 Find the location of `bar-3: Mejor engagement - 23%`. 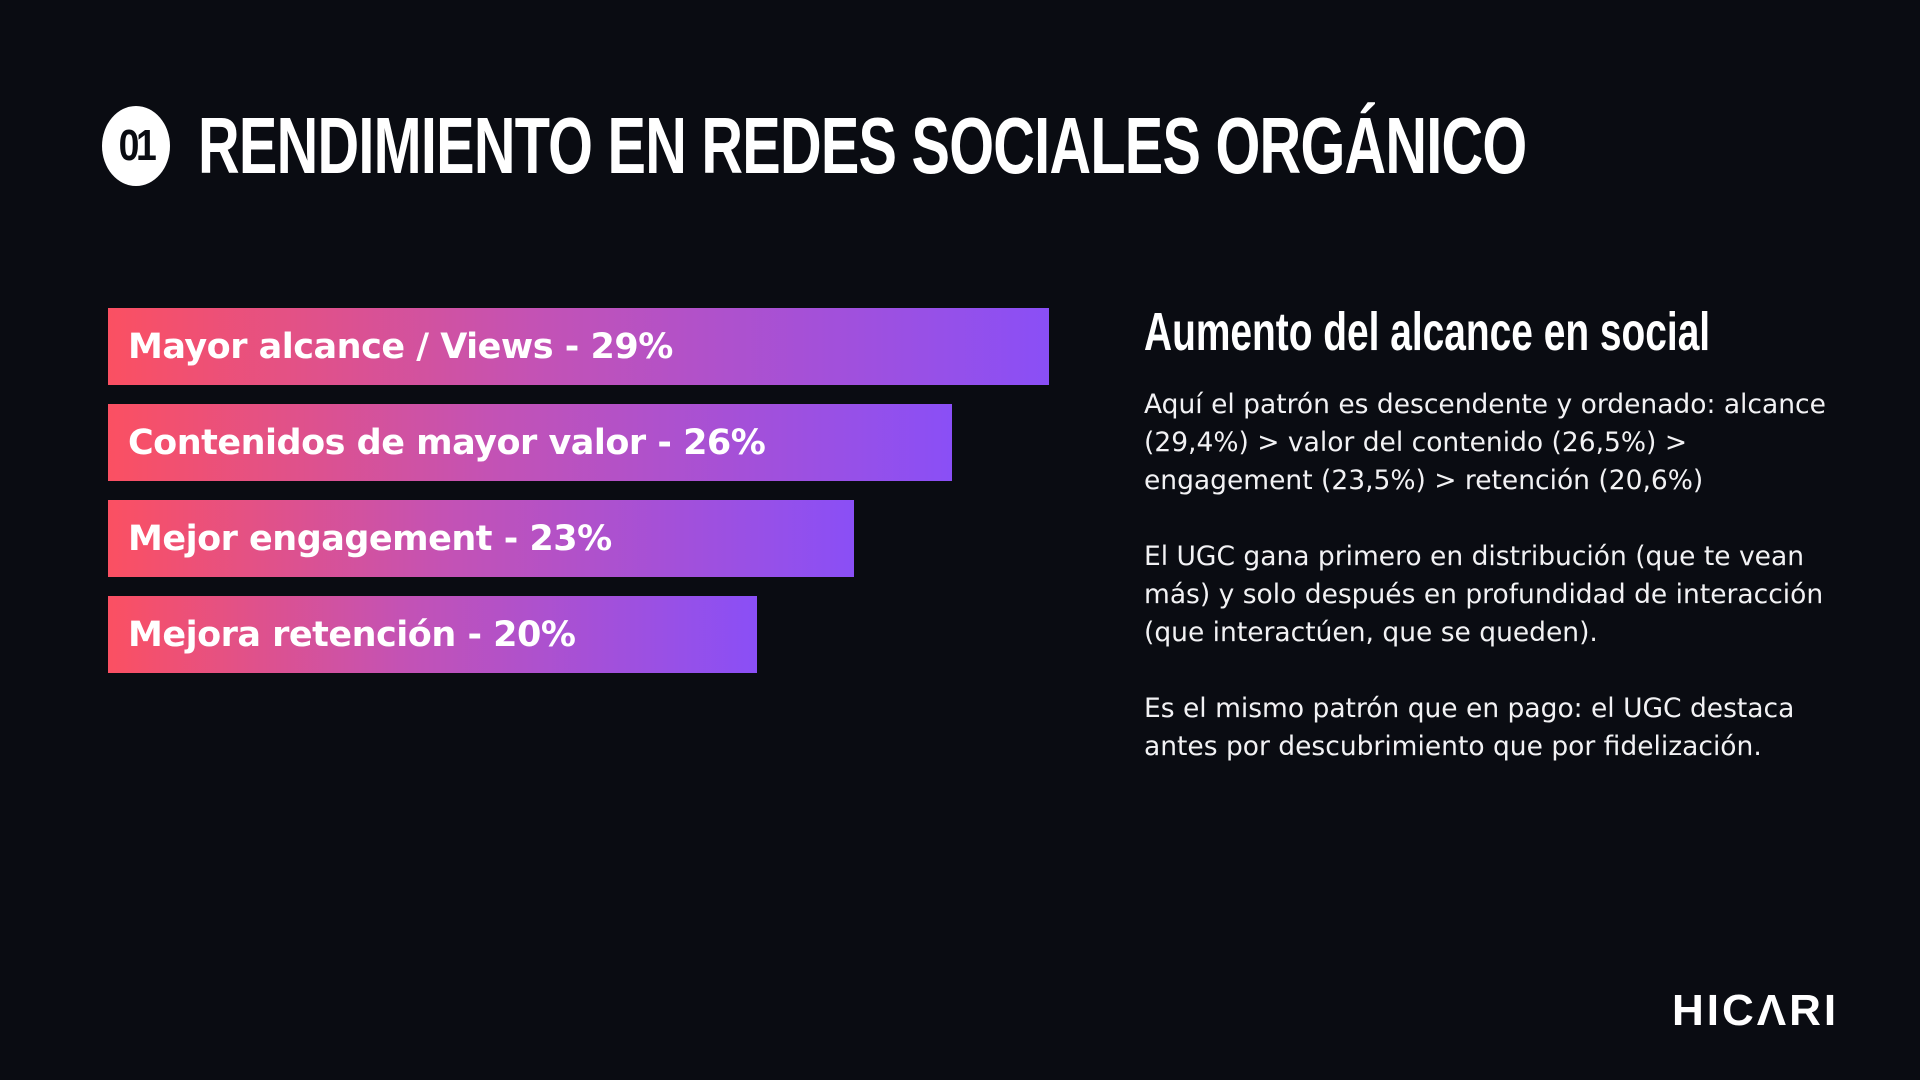

bar-3: Mejor engagement - 23% is located at coordinates (481, 538).